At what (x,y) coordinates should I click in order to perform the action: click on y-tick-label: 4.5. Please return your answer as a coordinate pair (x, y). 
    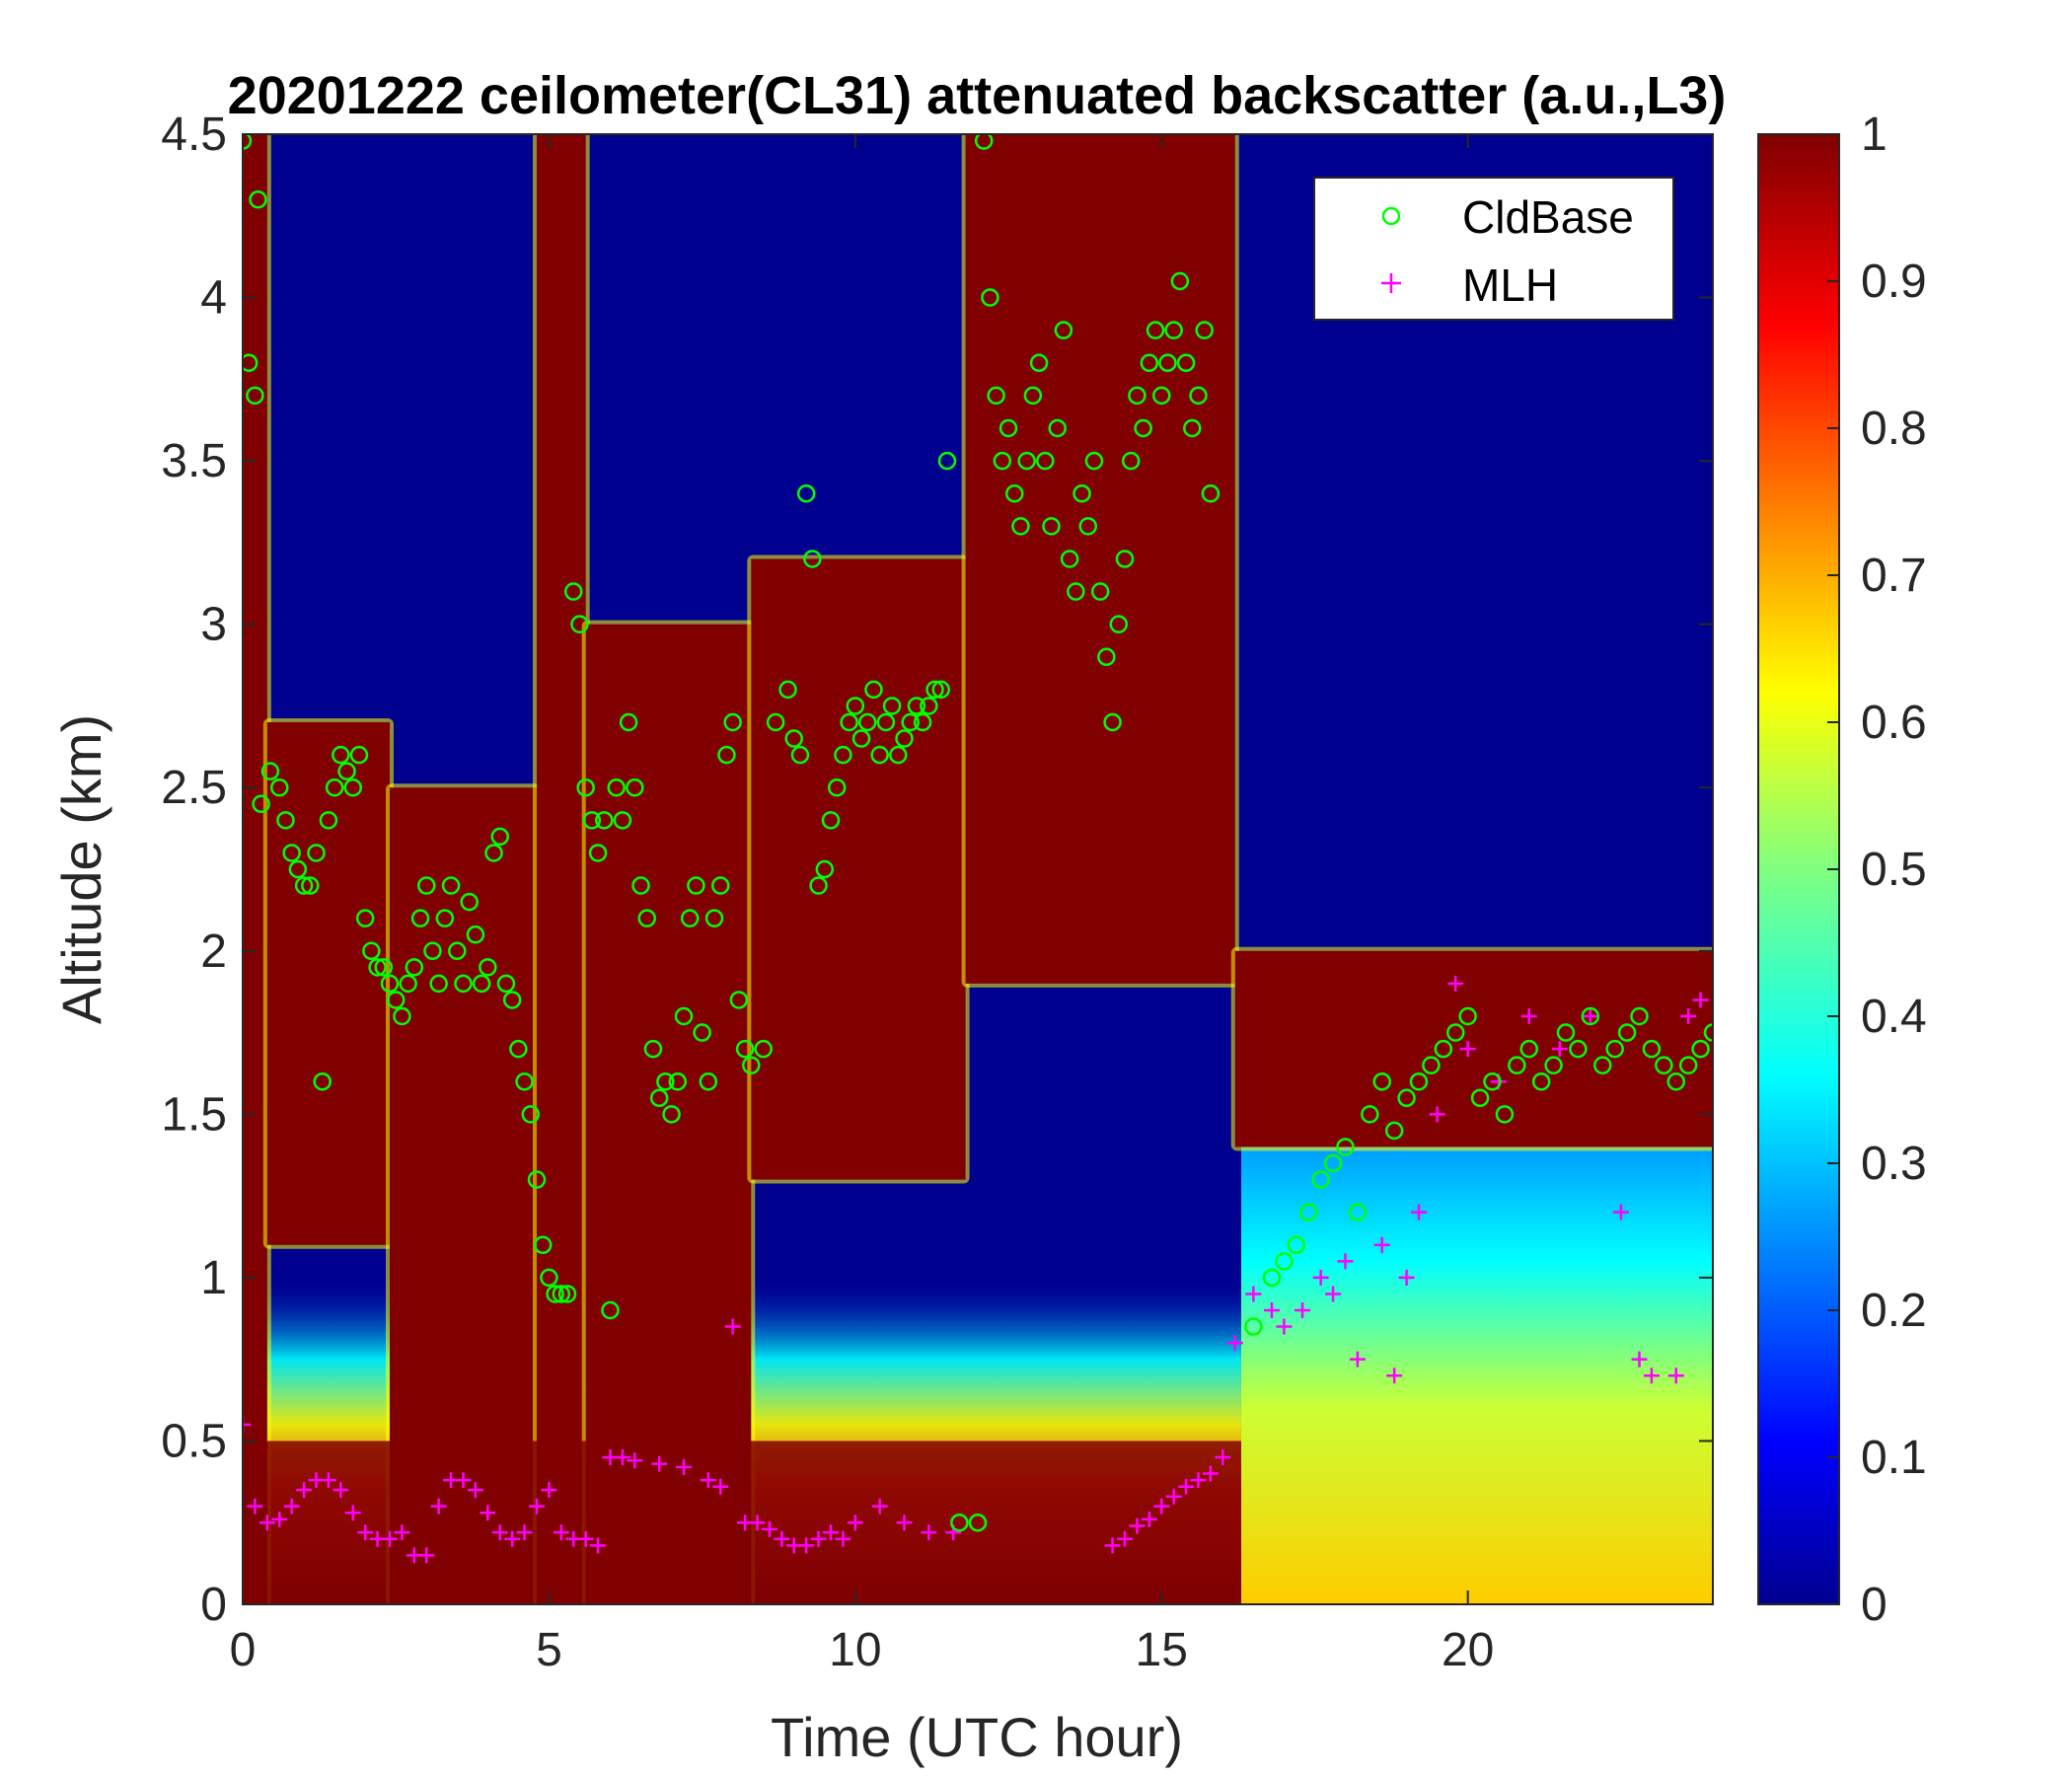
    Looking at the image, I should click on (194, 135).